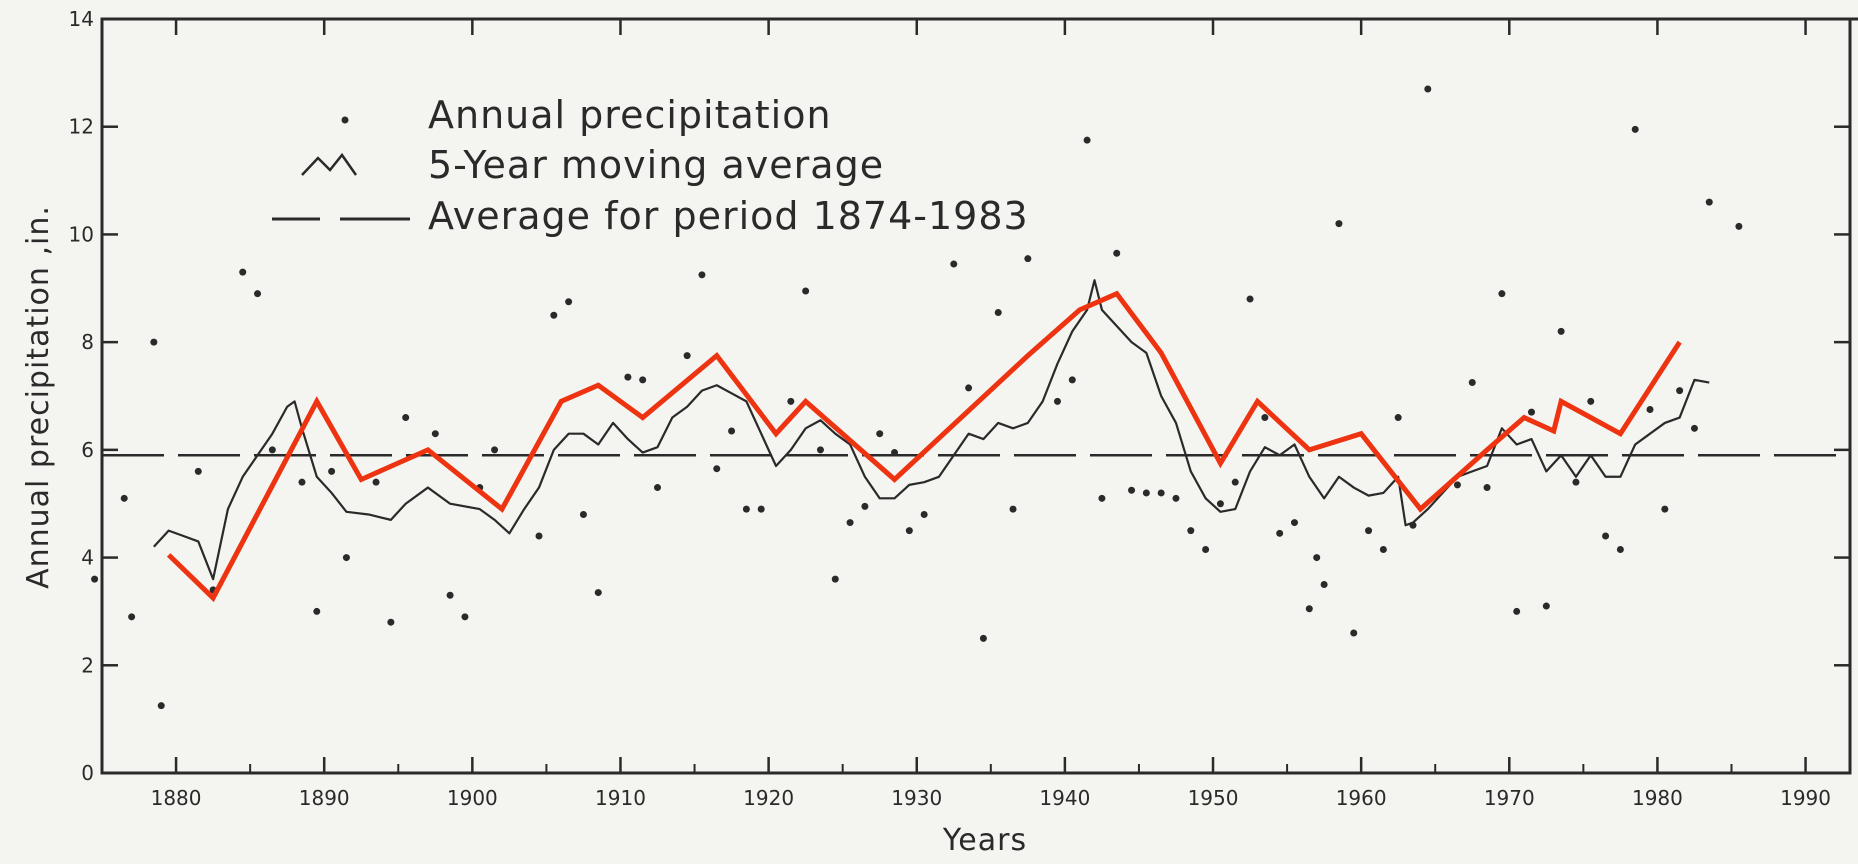  I want to click on x-tick-label: 1920, so click(768, 798).